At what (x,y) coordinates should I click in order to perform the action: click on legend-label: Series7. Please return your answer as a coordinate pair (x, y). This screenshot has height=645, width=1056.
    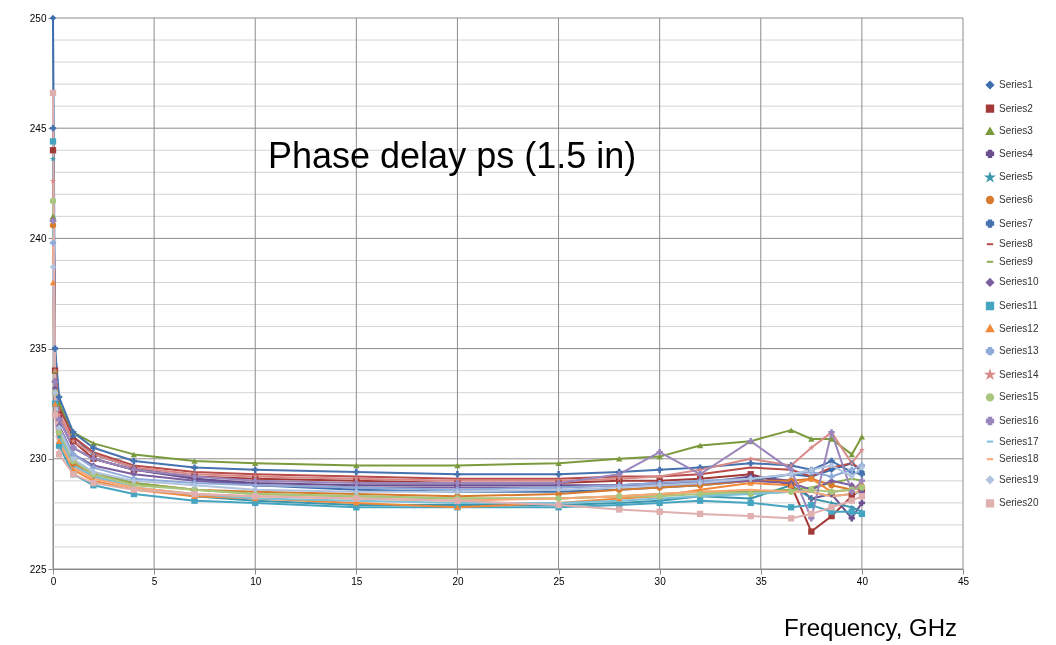
    Looking at the image, I should click on (1016, 223).